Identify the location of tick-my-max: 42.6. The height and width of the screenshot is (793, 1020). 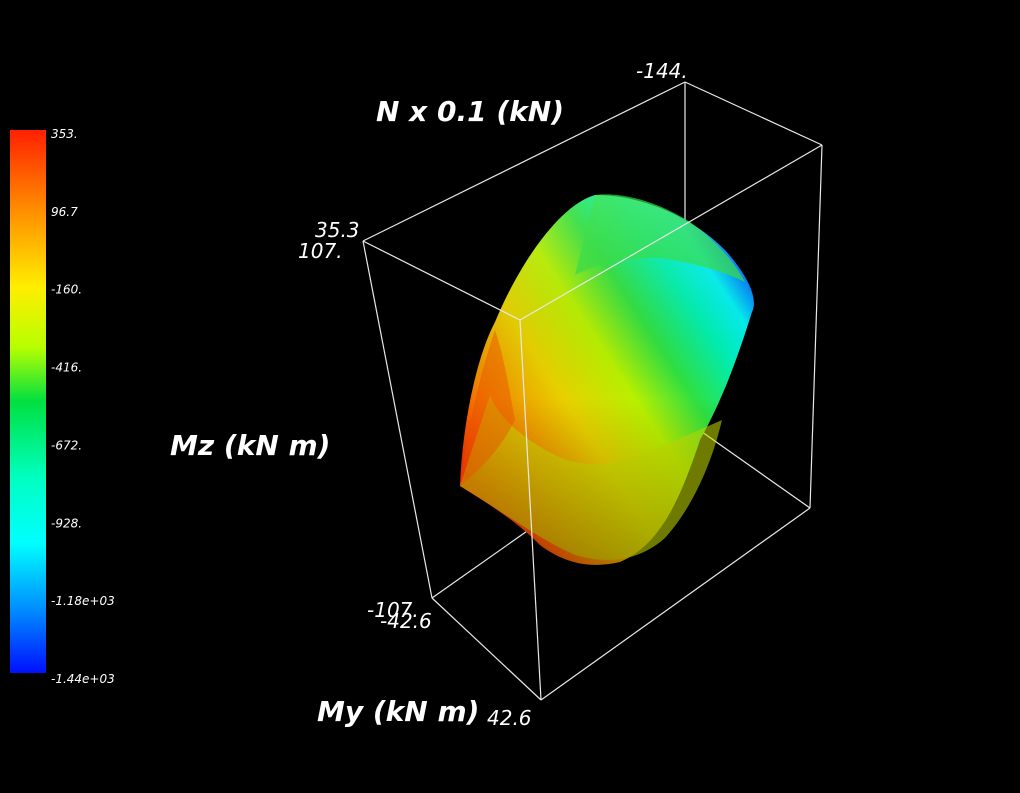
(509, 718).